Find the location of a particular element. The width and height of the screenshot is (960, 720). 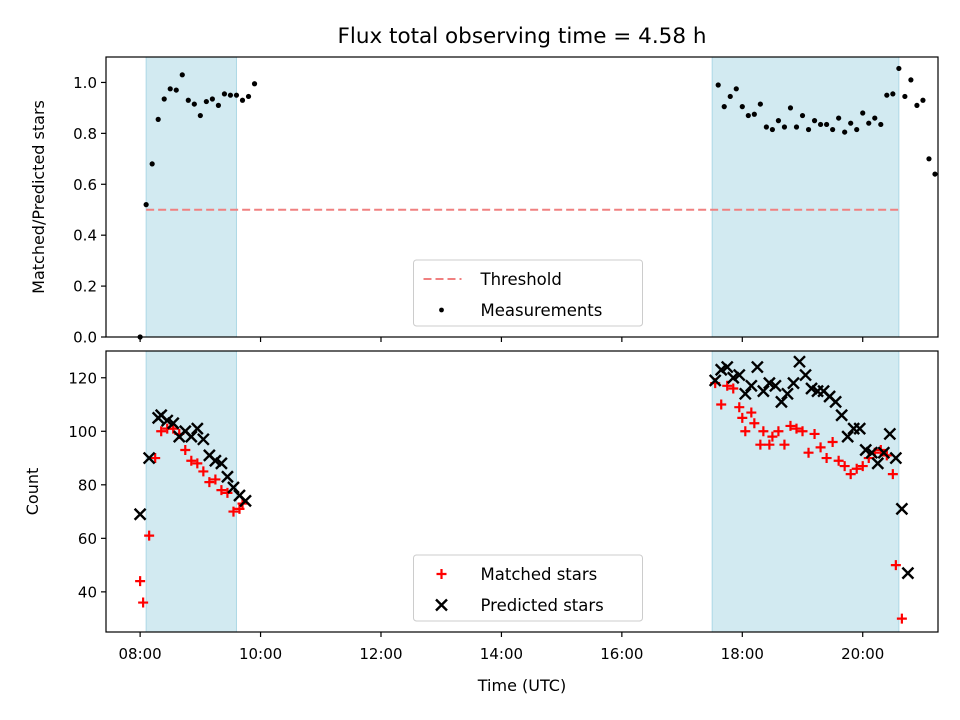

y-tick-label: 80 is located at coordinates (87, 485).